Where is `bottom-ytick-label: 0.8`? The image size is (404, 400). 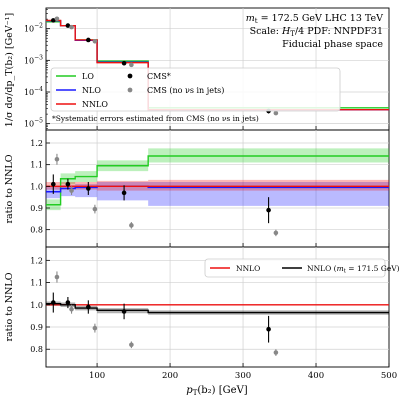
bottom-ytick-label: 0.8 is located at coordinates (36, 349).